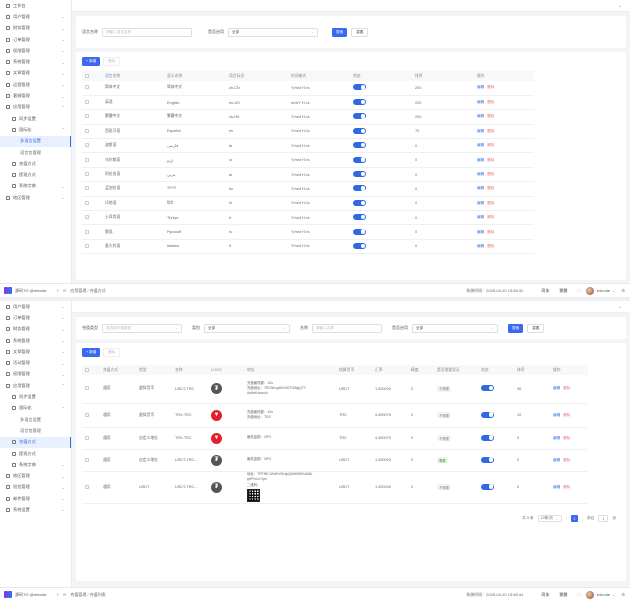 The height and width of the screenshot is (601, 630). Describe the element at coordinates (35, 16) in the screenshot. I see `sidebar-item: 用户管理 ⌄` at that location.